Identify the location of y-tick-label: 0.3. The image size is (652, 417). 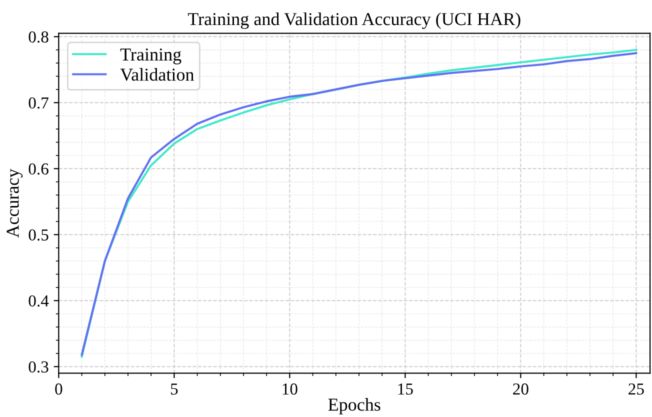
(38, 367).